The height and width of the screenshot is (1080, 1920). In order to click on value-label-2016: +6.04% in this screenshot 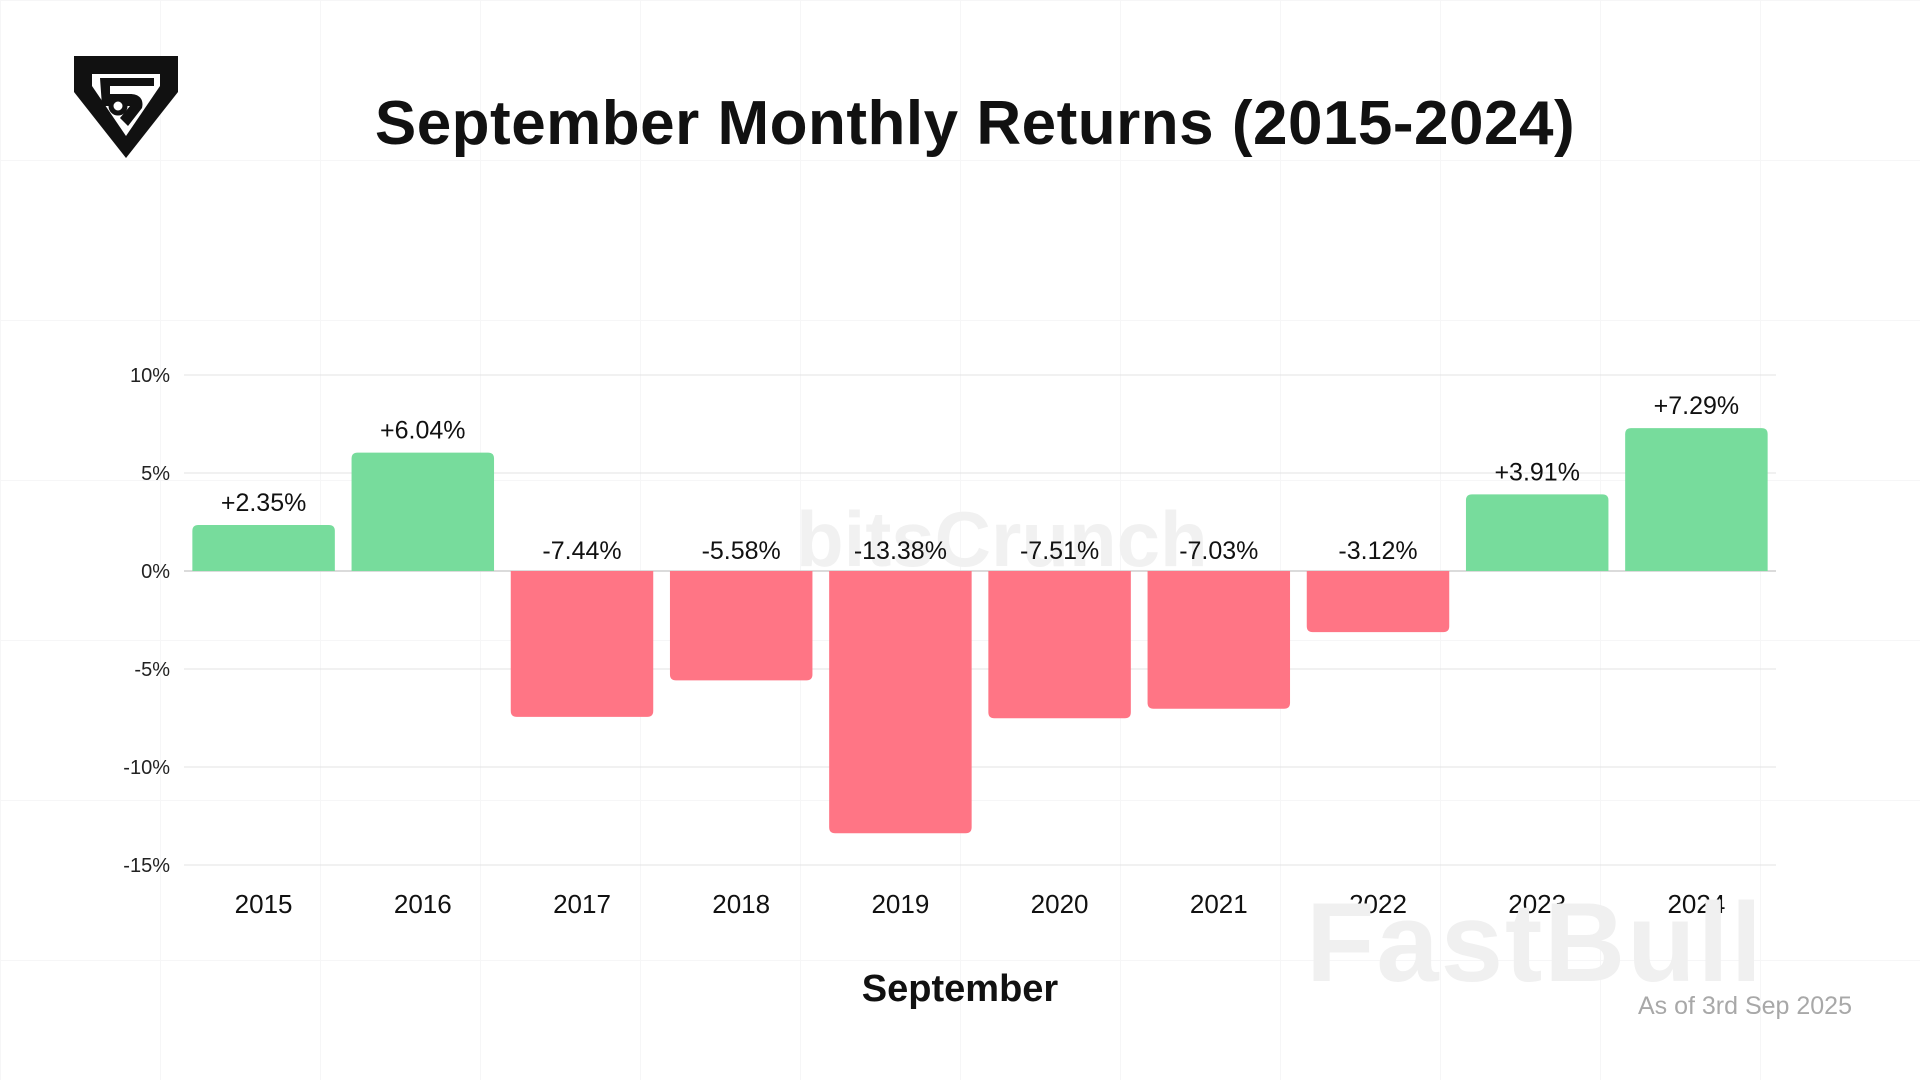, I will do `click(423, 431)`.